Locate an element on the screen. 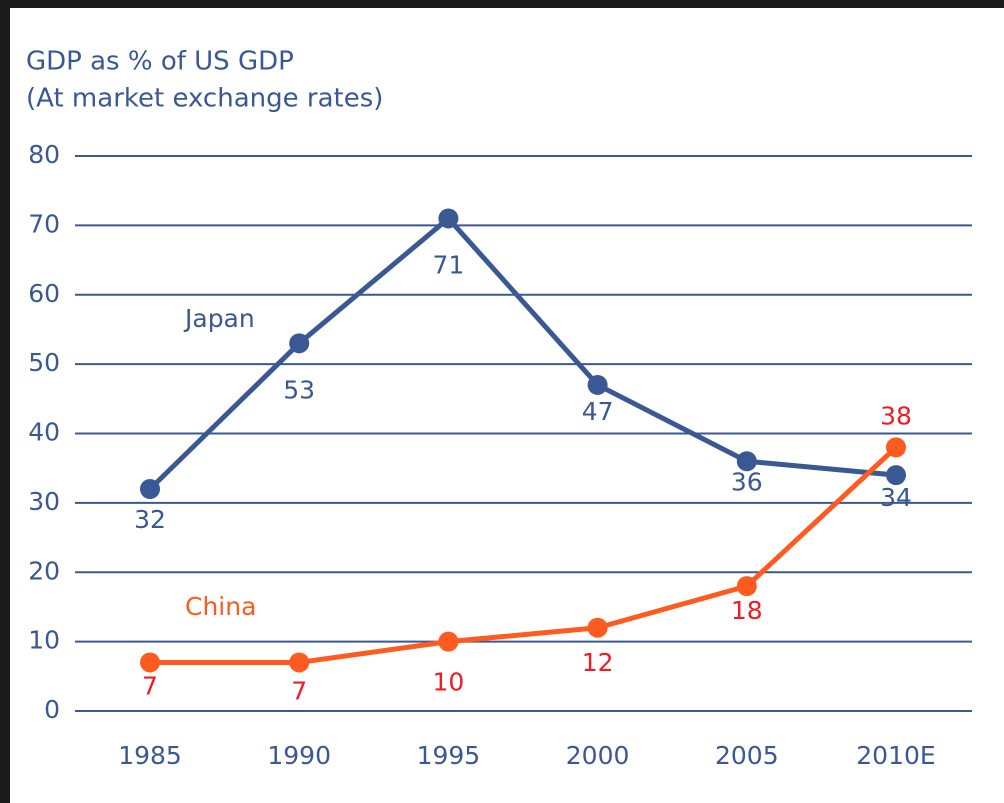  y-tick-label: 0 is located at coordinates (52, 709).